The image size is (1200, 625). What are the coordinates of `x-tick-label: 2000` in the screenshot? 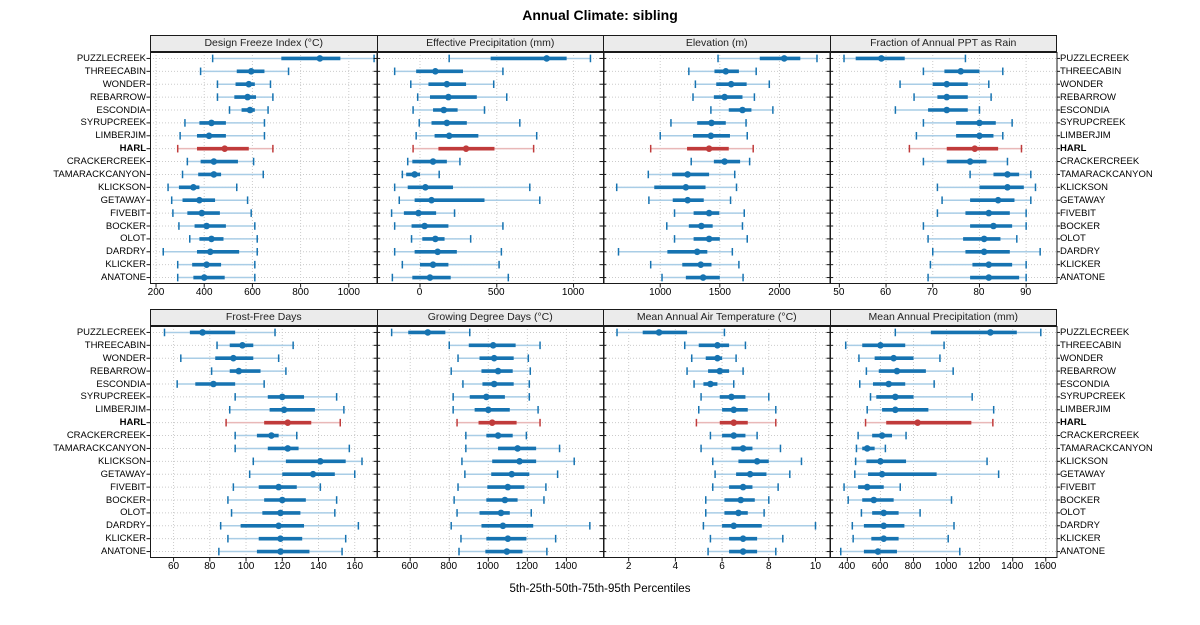 It's located at (779, 292).